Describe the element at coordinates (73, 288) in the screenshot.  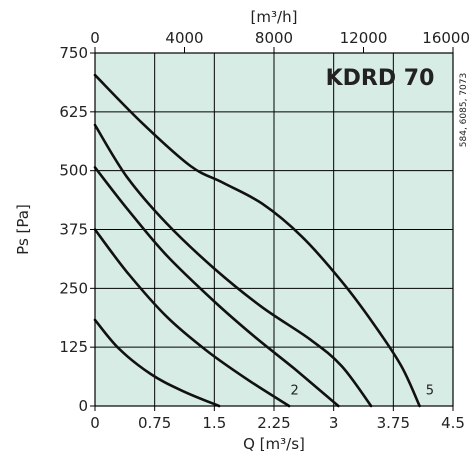
I see `y-tick-label: 250` at that location.